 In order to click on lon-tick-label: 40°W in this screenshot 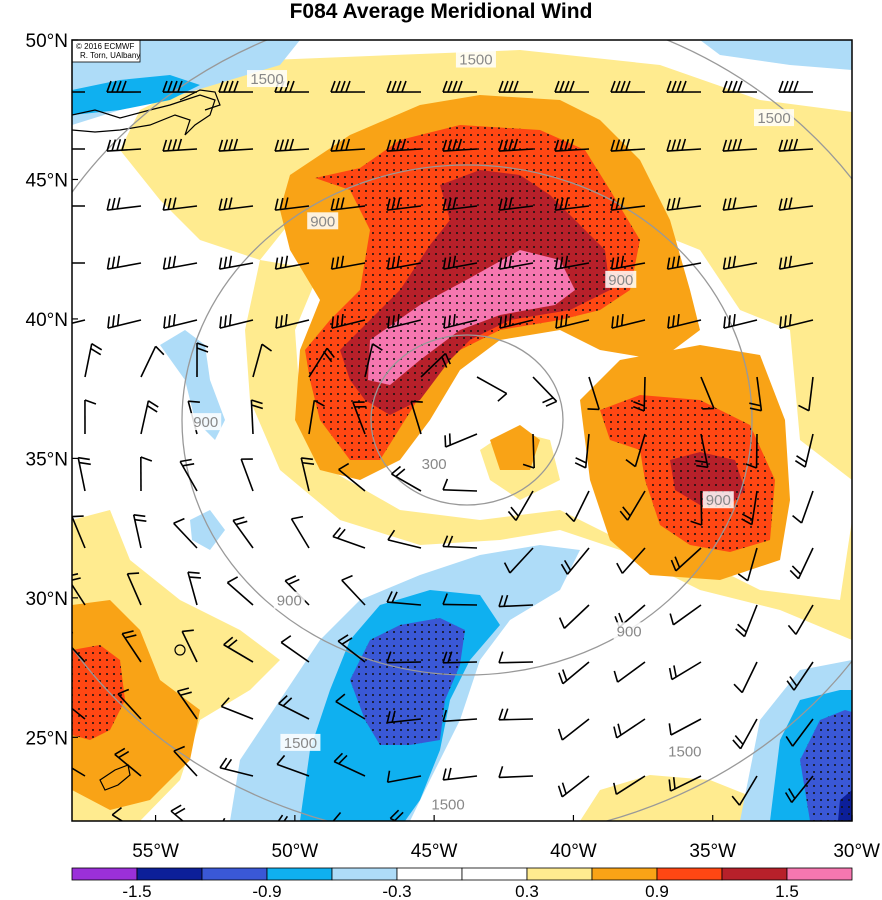, I will do `click(573, 851)`.